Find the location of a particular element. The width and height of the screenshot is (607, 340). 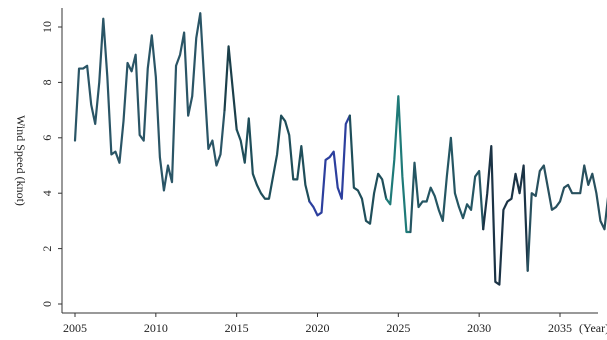

x-tick-label: 2010 is located at coordinates (156, 328).